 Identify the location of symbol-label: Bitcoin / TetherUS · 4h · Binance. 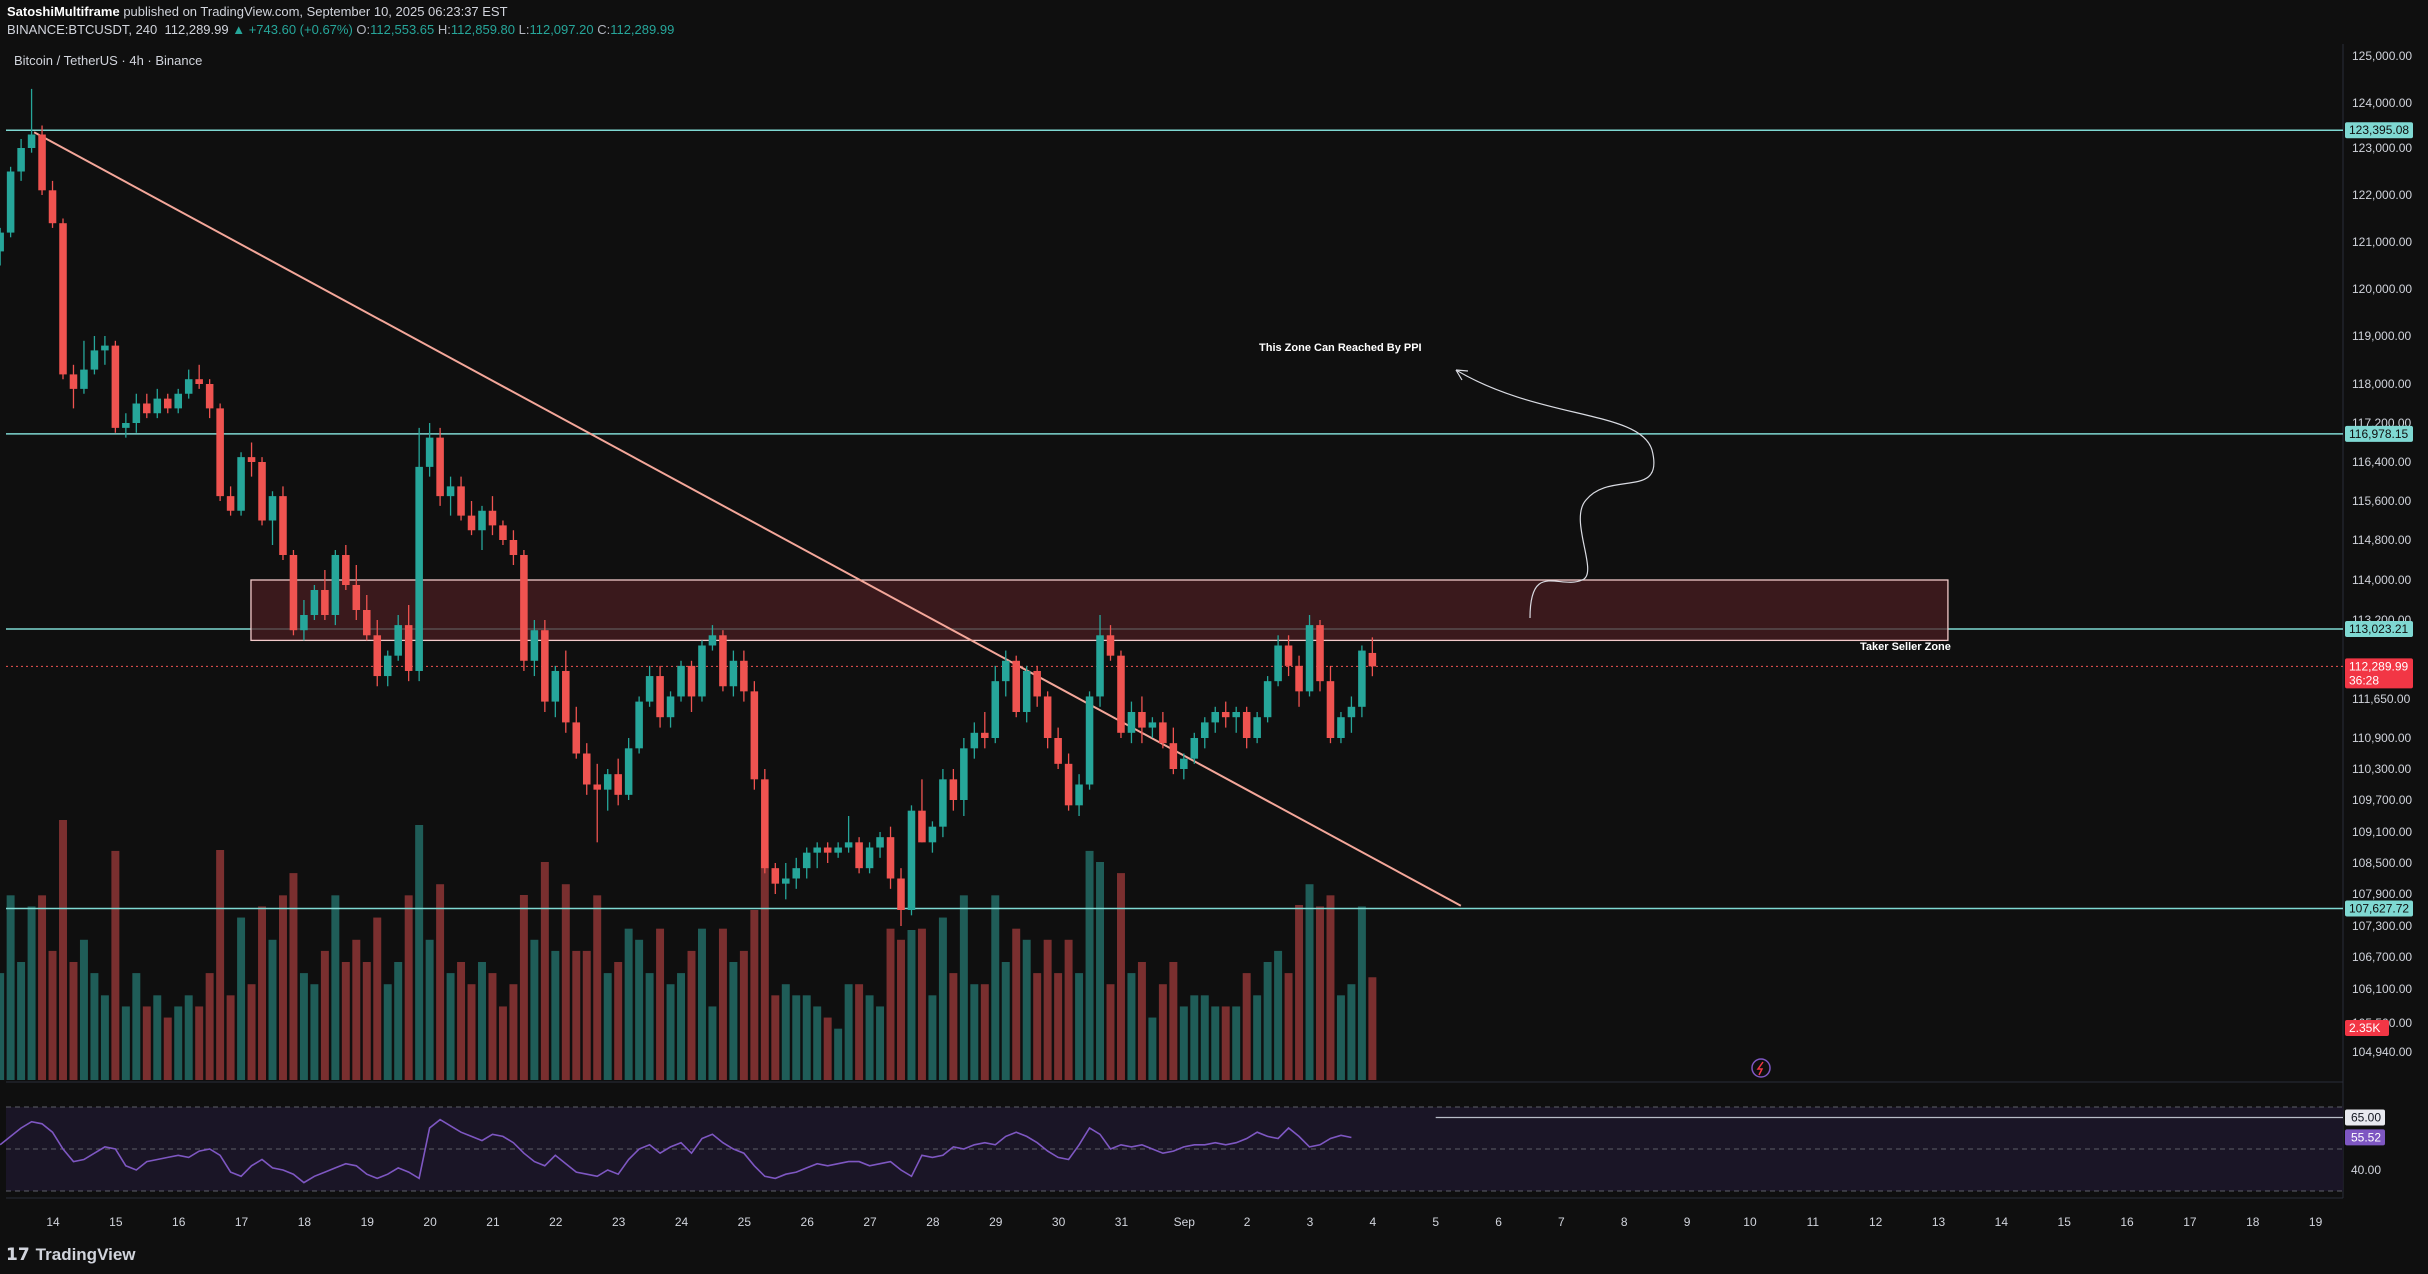
(108, 60).